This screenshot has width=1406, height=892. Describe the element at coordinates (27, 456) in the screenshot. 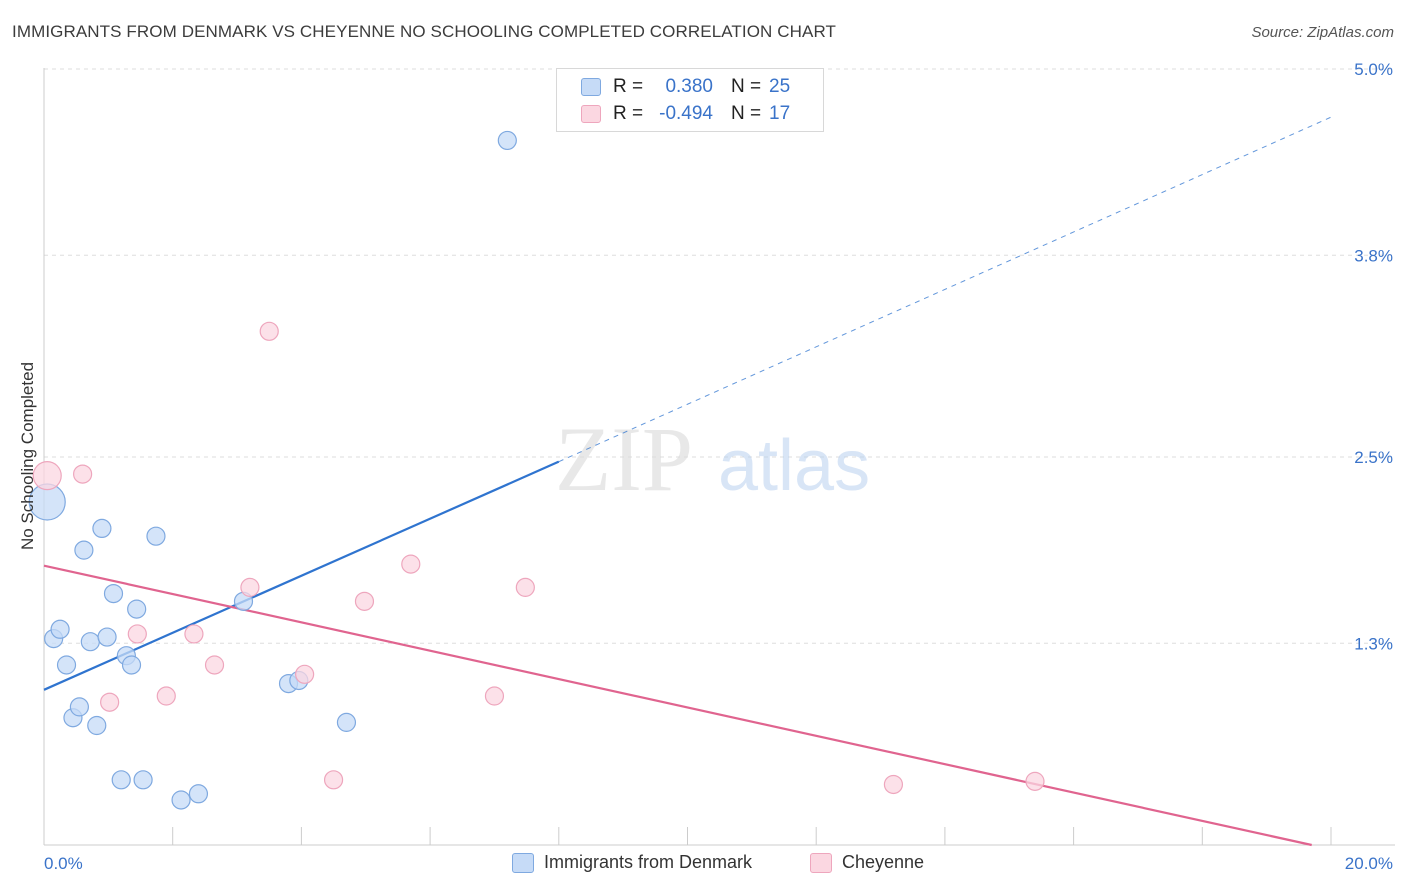

I see `y-axis-label: No Schooling Completed` at that location.